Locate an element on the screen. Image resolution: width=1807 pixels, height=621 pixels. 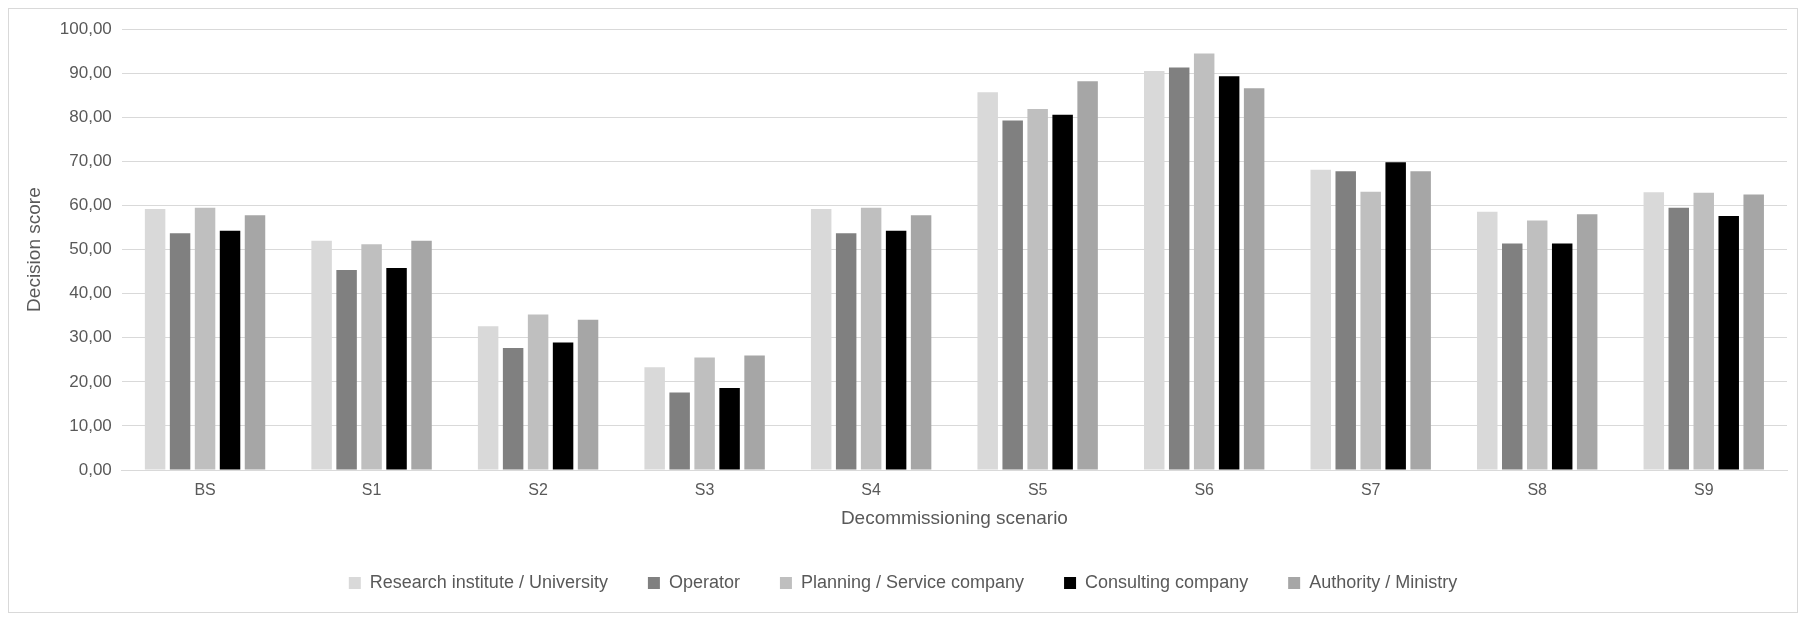
y-tick-label: 30,00 is located at coordinates (90, 337).